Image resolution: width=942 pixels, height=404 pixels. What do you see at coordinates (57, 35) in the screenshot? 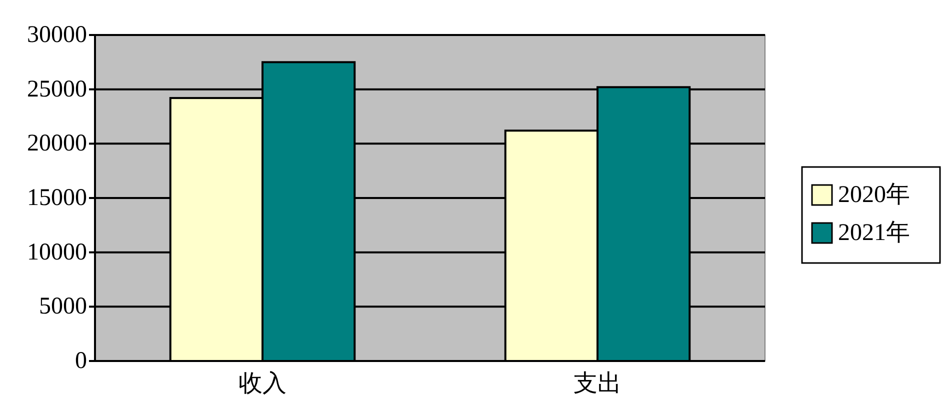
I see `y-tick-label: 30000` at bounding box center [57, 35].